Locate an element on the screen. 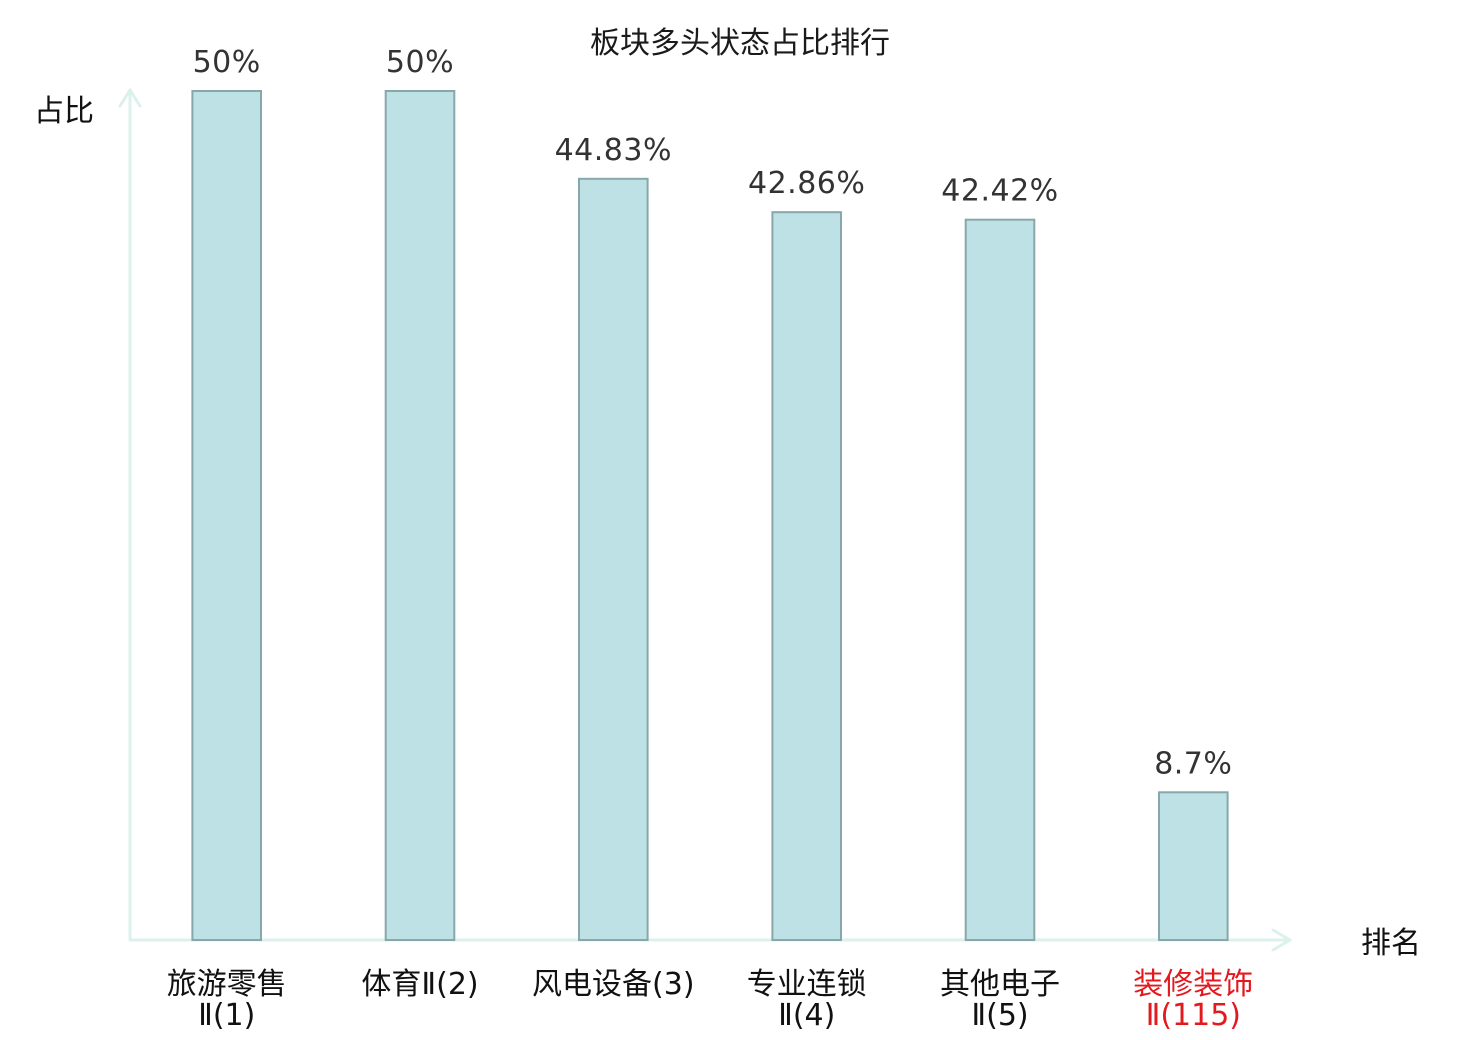  x-tick-label-4: 专业连锁 Ⅱ(4) is located at coordinates (807, 1000).